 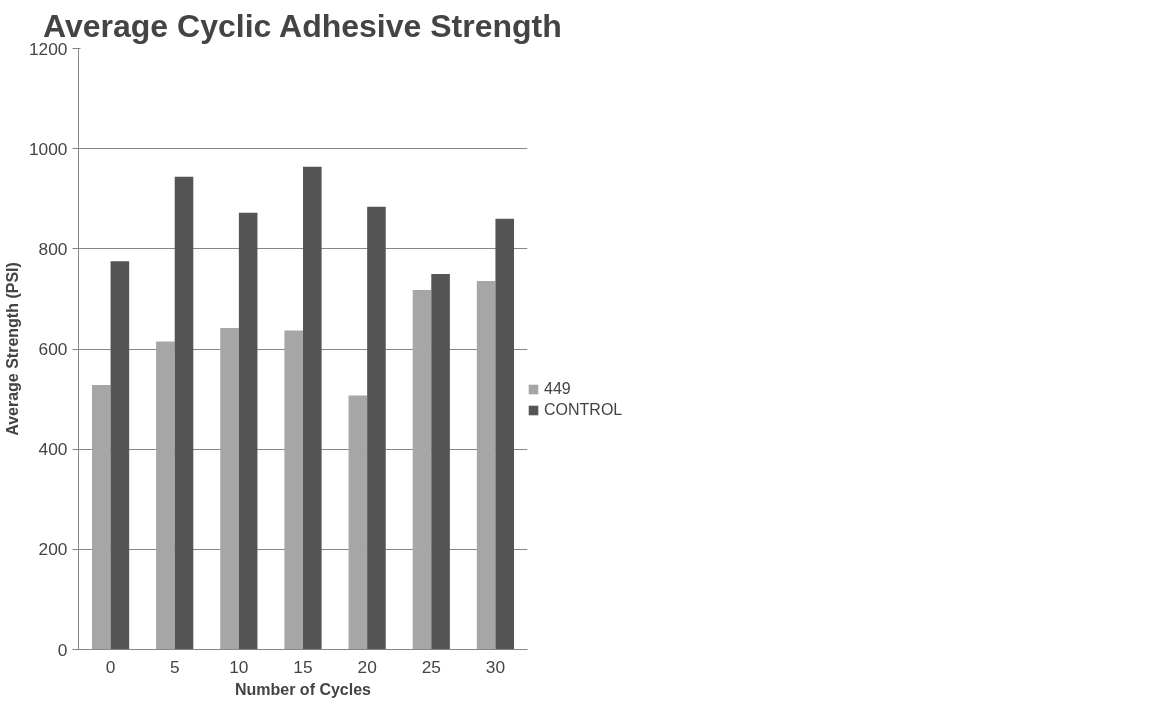 What do you see at coordinates (53, 248) in the screenshot?
I see `y-tick-label: 800` at bounding box center [53, 248].